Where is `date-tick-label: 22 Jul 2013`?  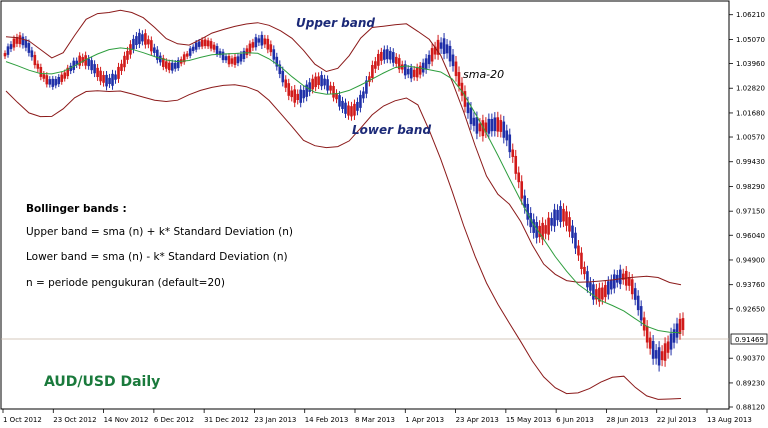 date-tick-label: 22 Jul 2013 is located at coordinates (677, 420).